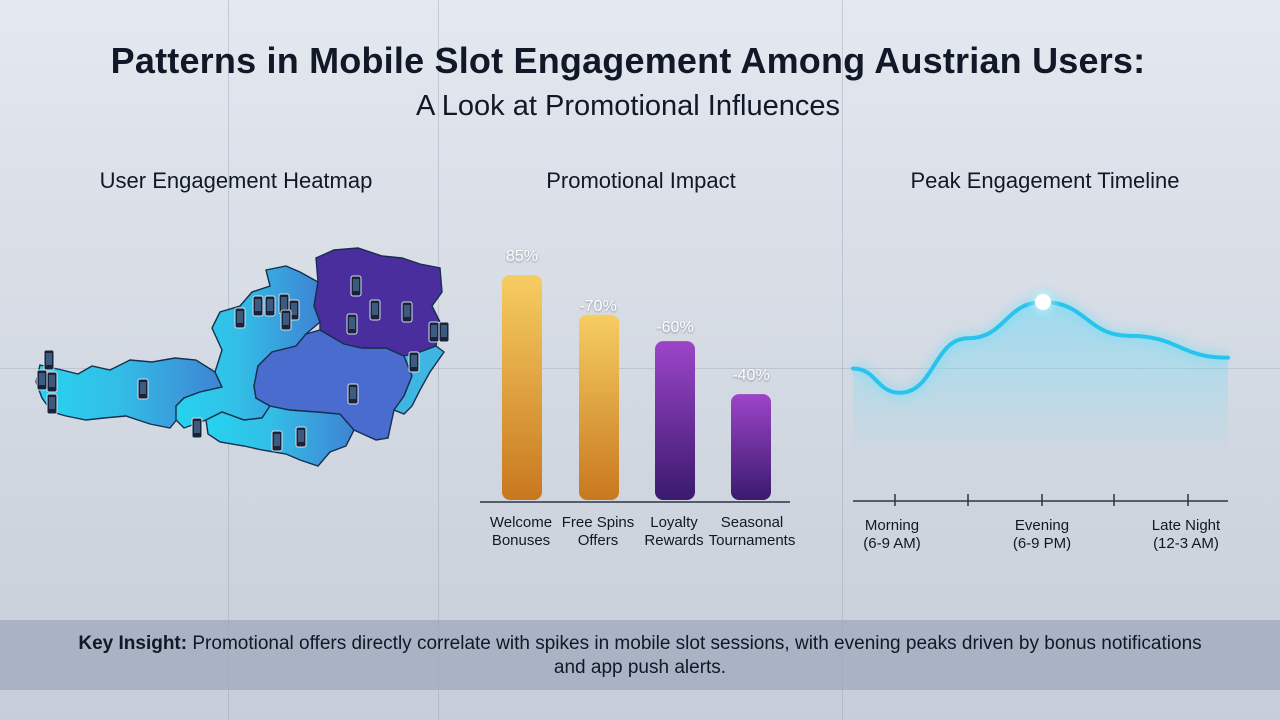 This screenshot has width=1280, height=720. What do you see at coordinates (752, 531) in the screenshot?
I see `bar-category-label: Seasonal Tournaments` at bounding box center [752, 531].